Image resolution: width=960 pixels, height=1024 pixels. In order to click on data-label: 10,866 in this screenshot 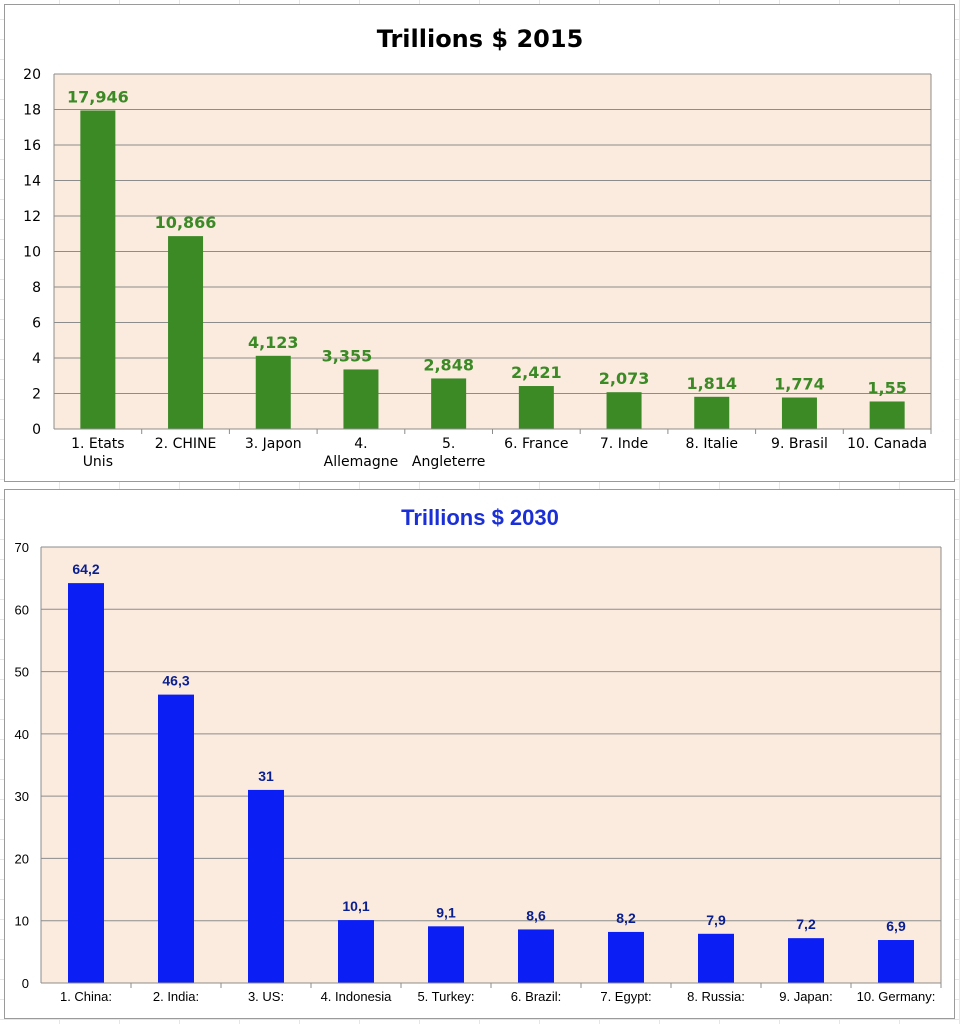, I will do `click(186, 222)`.